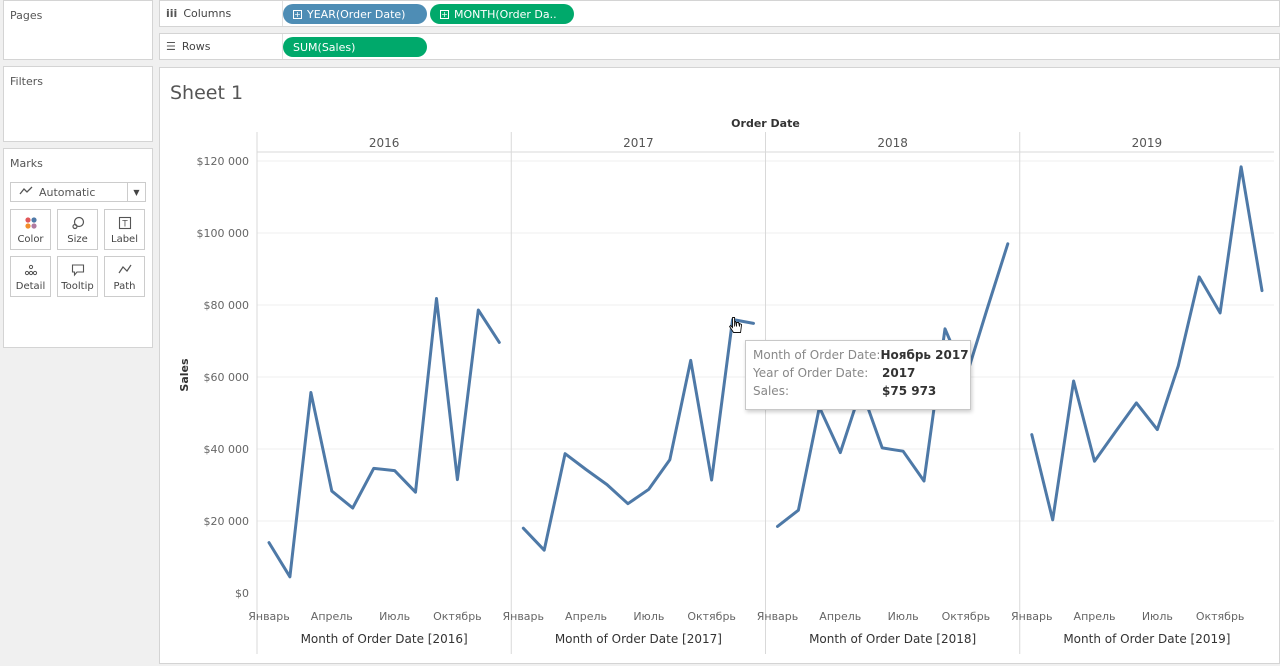 The image size is (1280, 666). I want to click on sheet-title: Sheet 1, so click(207, 93).